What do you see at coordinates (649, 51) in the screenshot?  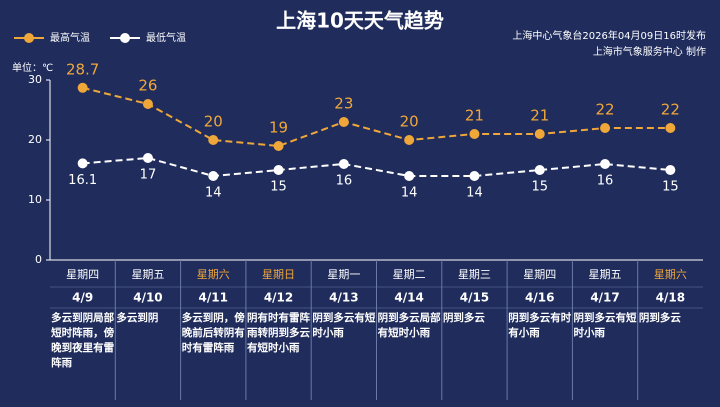 I see `source-line: 上海市气象服务中心 制作` at bounding box center [649, 51].